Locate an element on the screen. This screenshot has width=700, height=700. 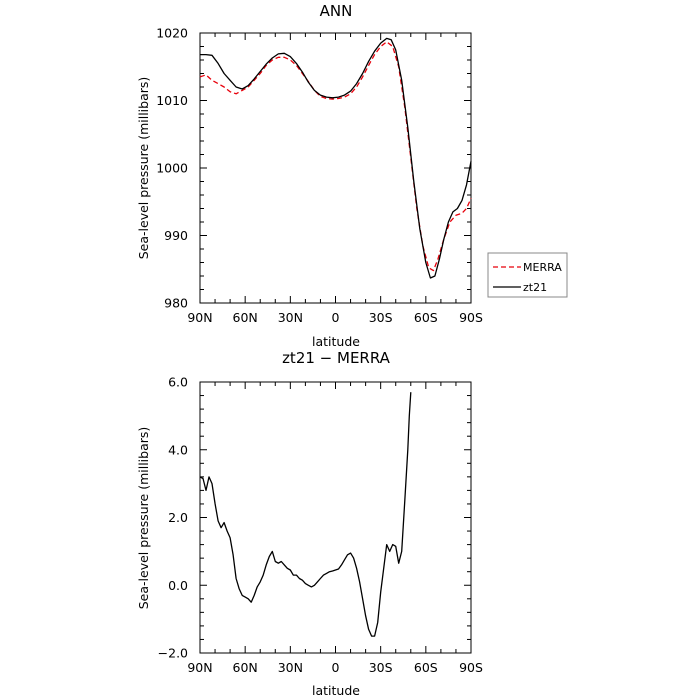
chart-title: ANN is located at coordinates (336, 11).